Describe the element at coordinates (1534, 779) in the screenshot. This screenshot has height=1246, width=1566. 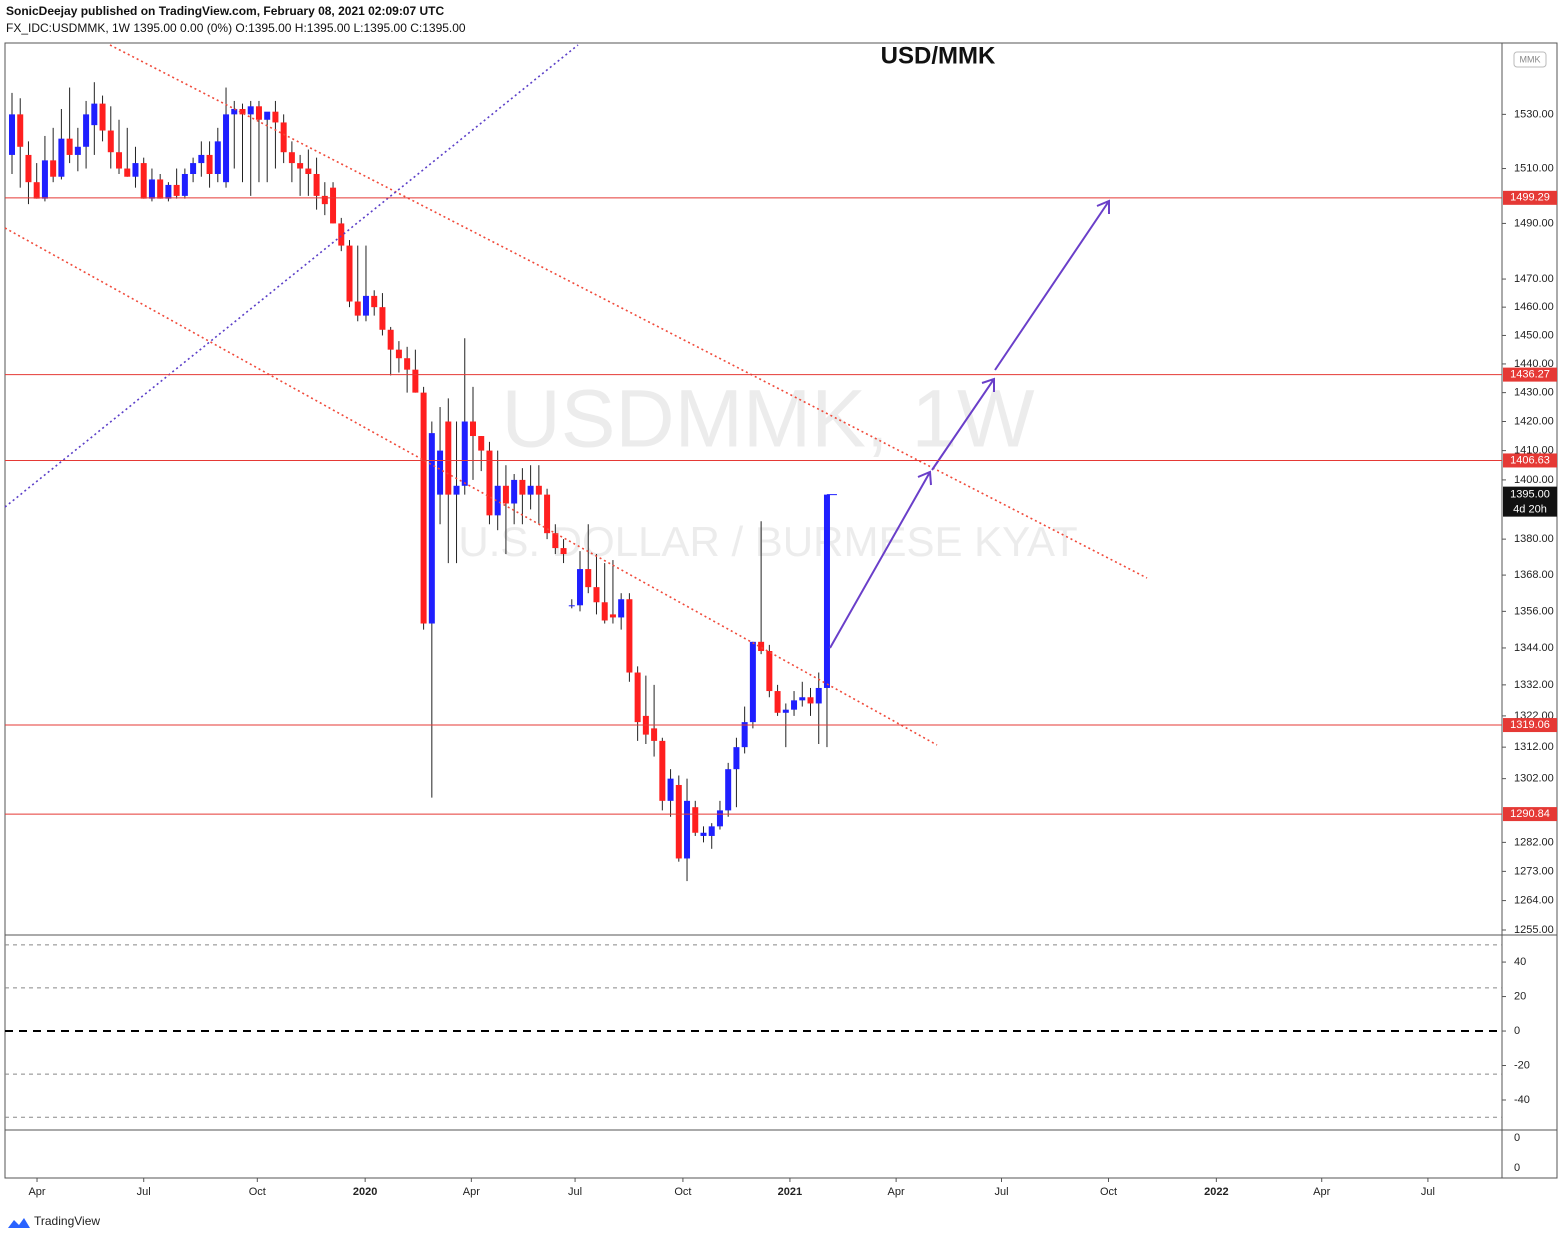
I see `y-tick-label: 1302.00` at that location.